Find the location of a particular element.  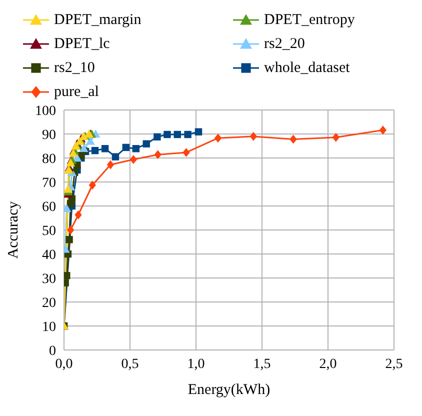

y-tick-label: 100 is located at coordinates (45, 111).